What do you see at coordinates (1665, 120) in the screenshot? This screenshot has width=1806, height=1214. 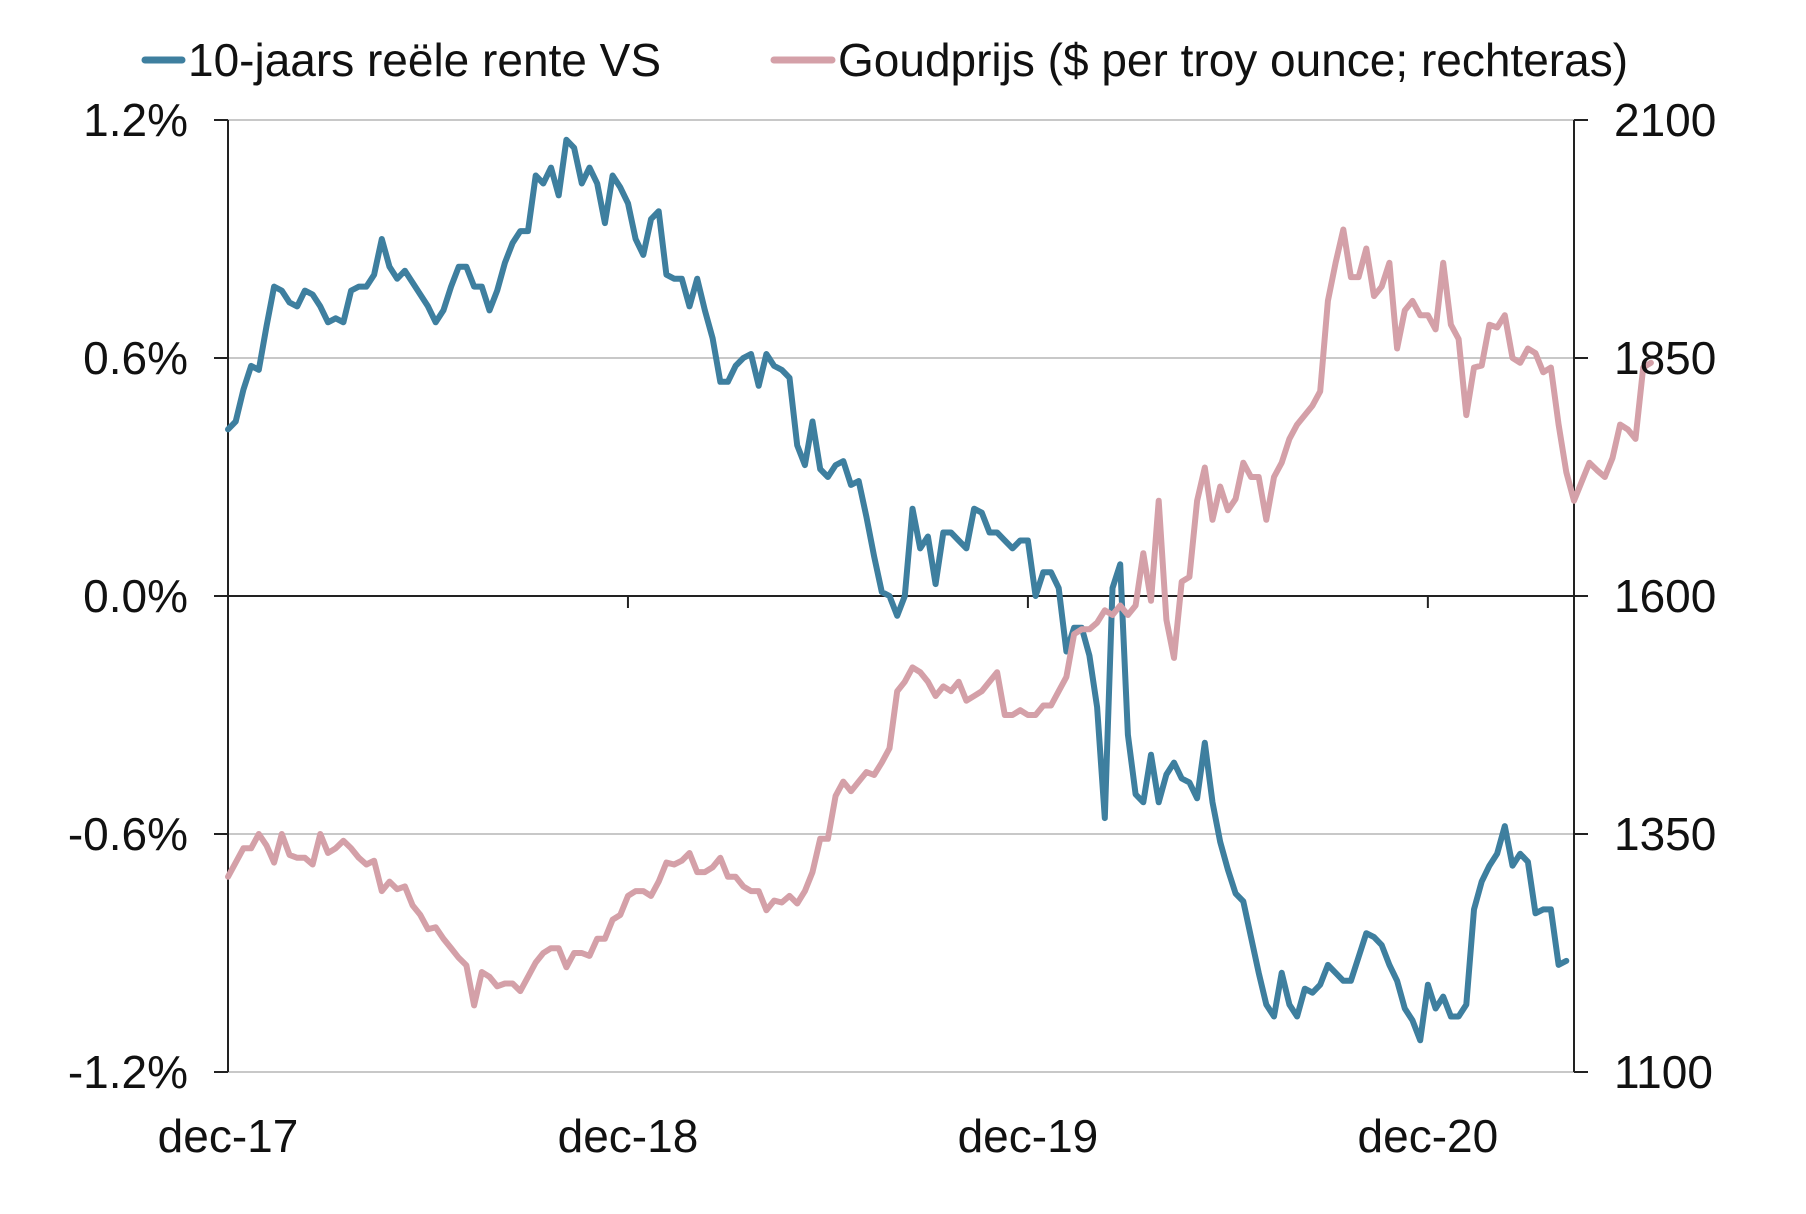 I see `right-tick-label: 2100` at bounding box center [1665, 120].